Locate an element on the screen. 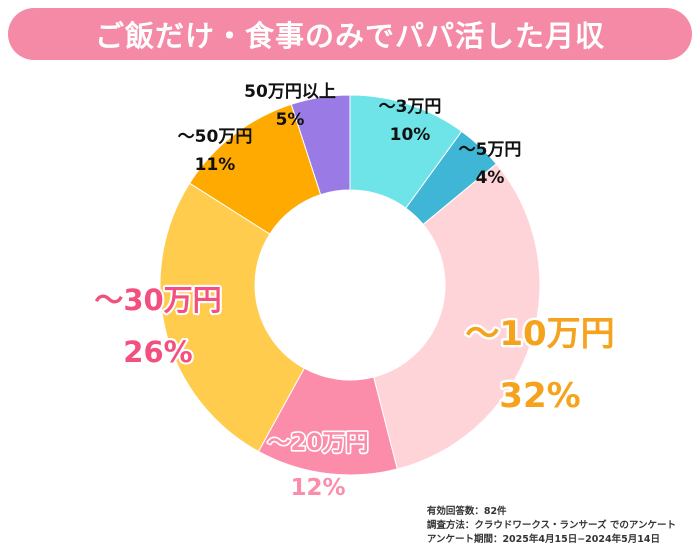 Image resolution: width=700 pixels, height=550 pixels. slice-percent-label: 5% is located at coordinates (290, 120).